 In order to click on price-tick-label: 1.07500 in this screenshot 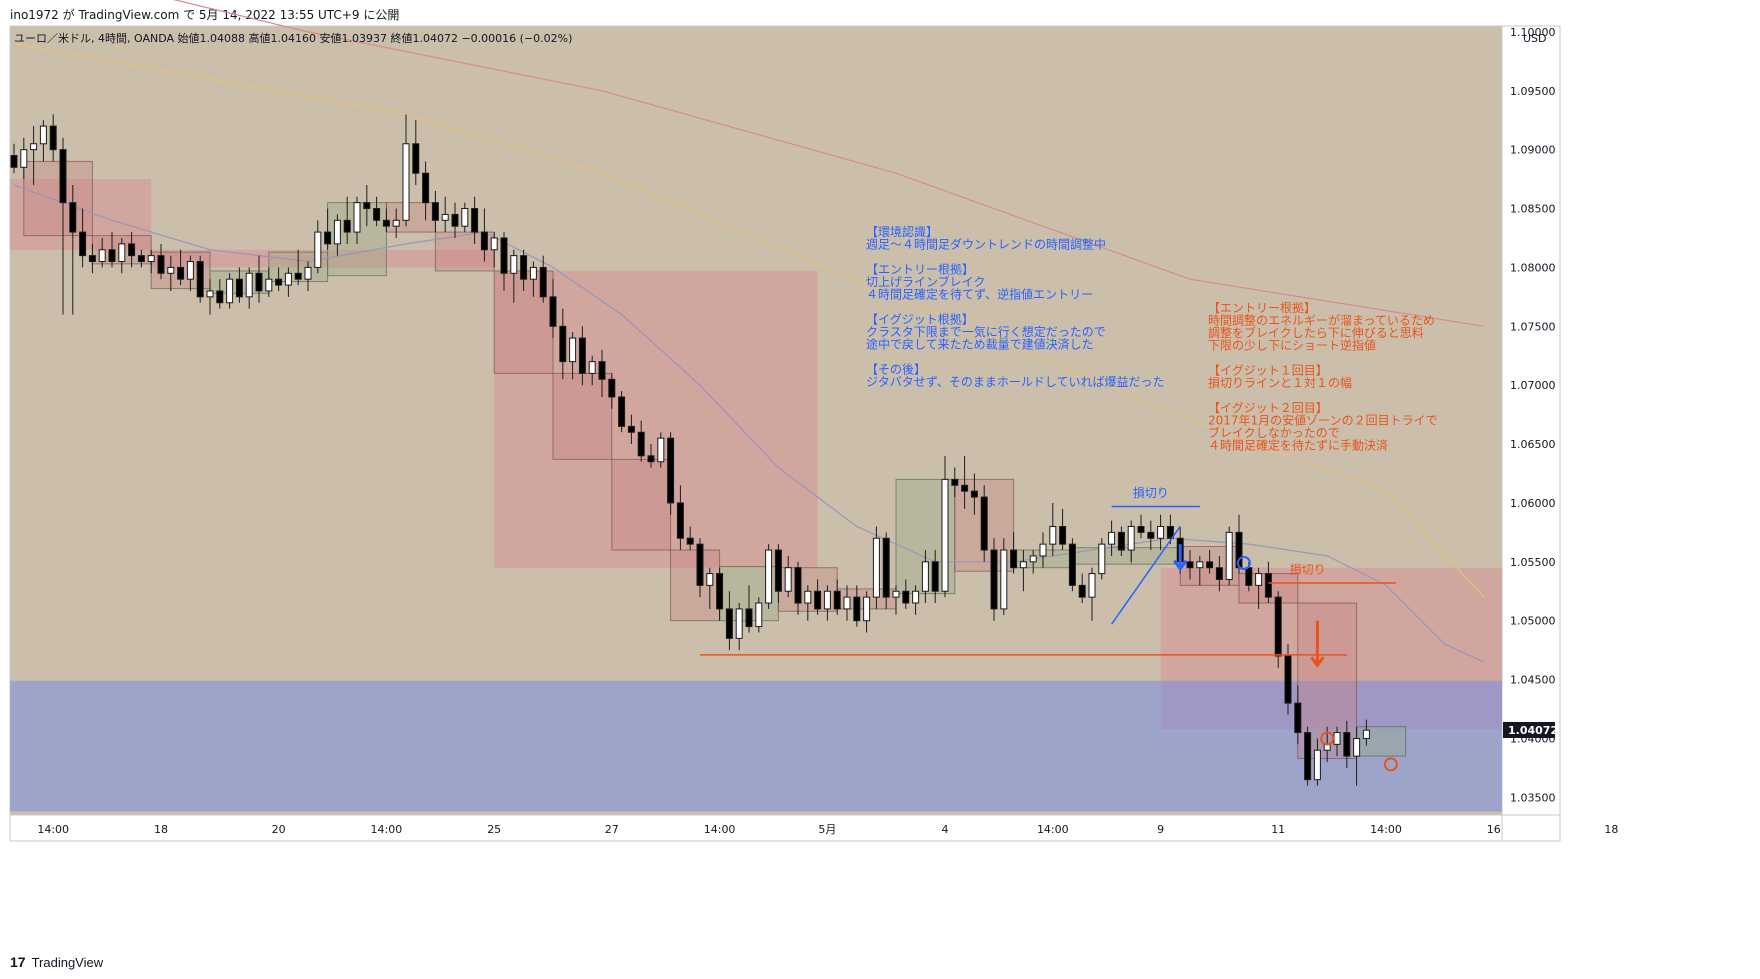, I will do `click(1533, 326)`.